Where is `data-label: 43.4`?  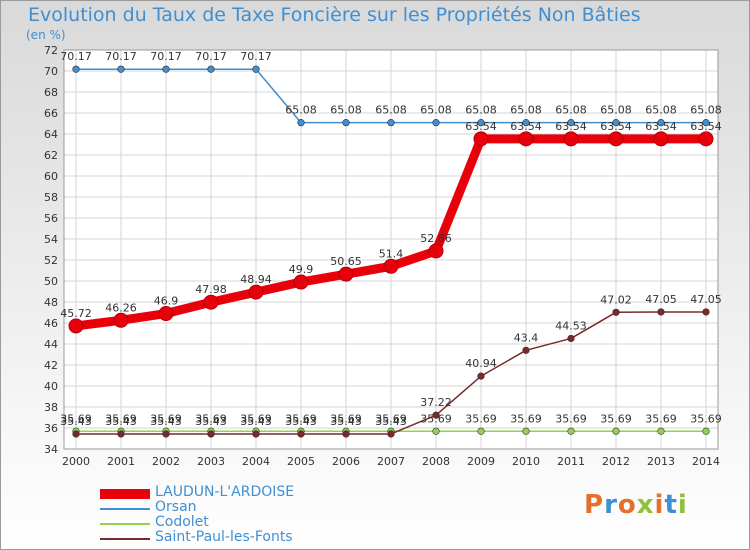
data-label: 43.4 is located at coordinates (526, 337).